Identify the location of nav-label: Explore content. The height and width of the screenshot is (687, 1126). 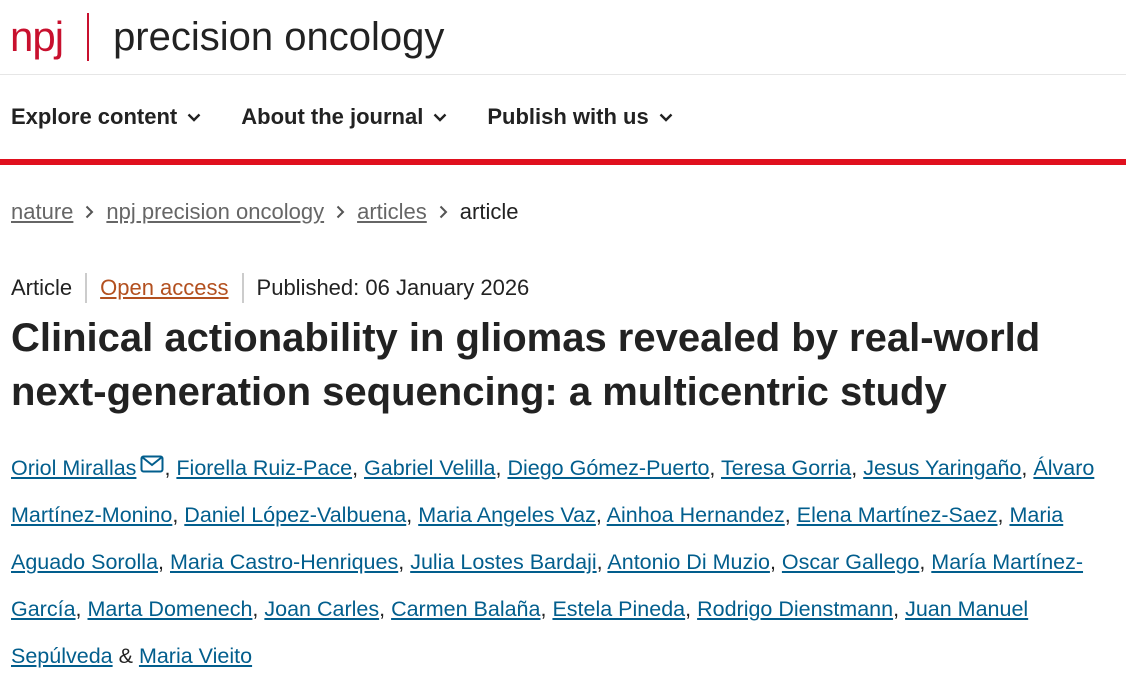
(94, 116).